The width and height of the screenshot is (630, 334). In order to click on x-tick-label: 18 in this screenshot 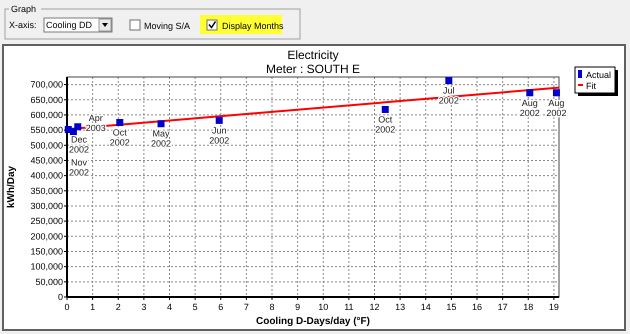, I will do `click(528, 307)`.